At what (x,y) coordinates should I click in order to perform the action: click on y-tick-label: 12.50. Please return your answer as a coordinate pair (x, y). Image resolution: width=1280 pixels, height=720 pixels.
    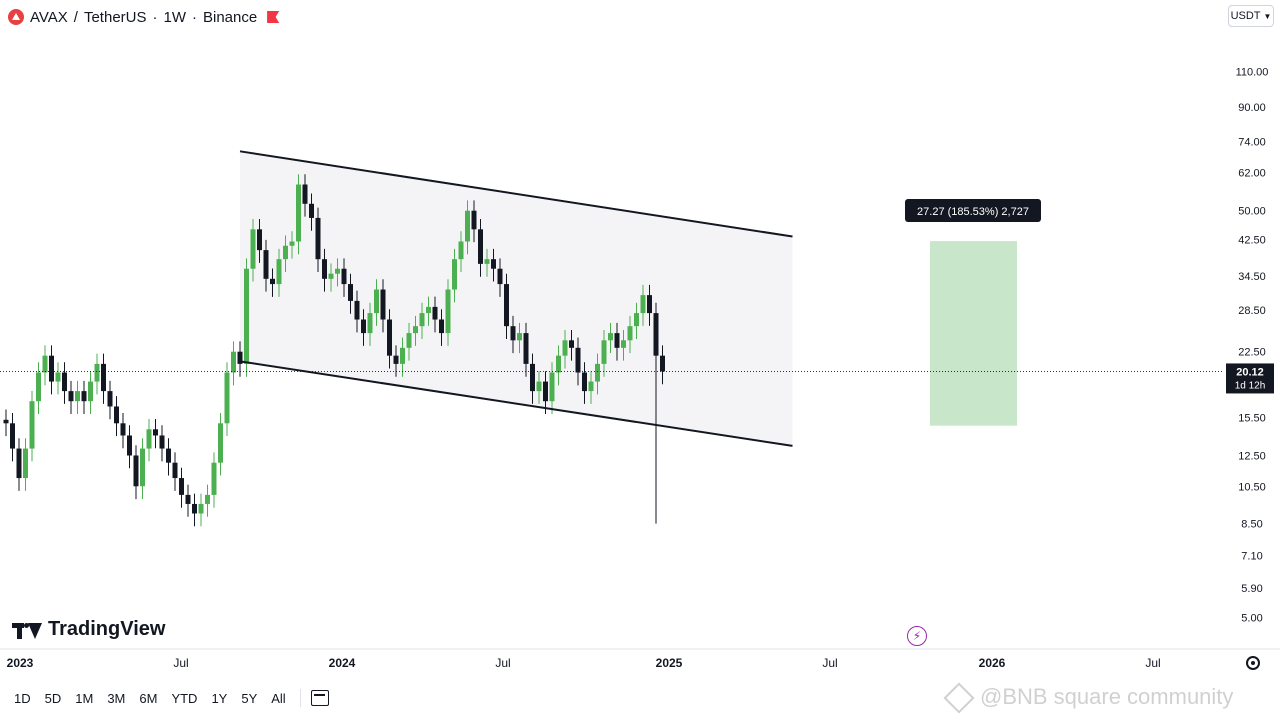
    Looking at the image, I should click on (1252, 456).